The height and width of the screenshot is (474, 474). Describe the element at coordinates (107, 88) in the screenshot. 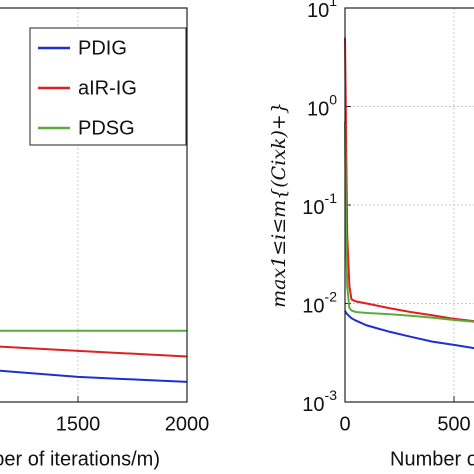

I see `legend-label: aIR-IG` at that location.